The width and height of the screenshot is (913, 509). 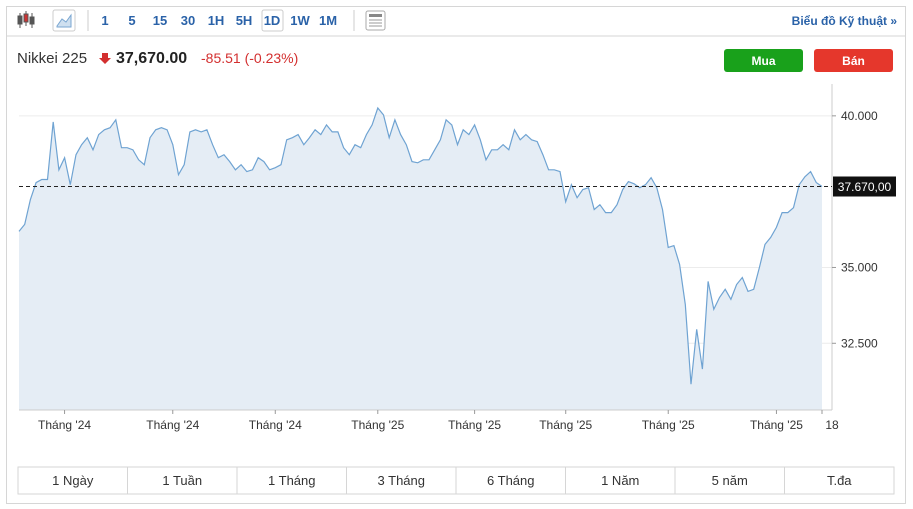 I want to click on technical-link: Biểu đồ Kỹ thuật », so click(x=845, y=21).